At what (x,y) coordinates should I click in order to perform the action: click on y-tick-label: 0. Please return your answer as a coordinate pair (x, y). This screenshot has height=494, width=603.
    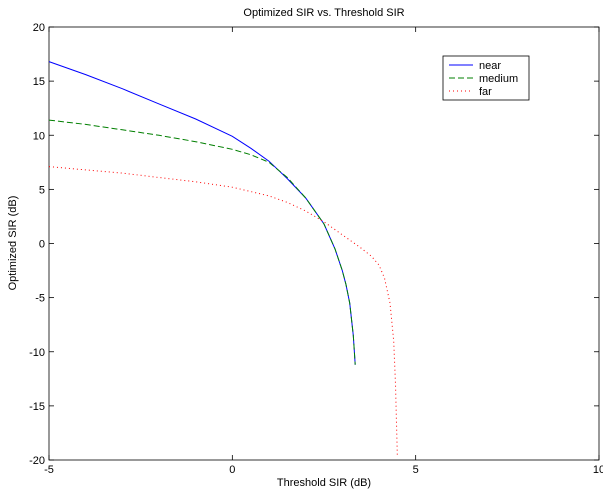
    Looking at the image, I should click on (42, 245).